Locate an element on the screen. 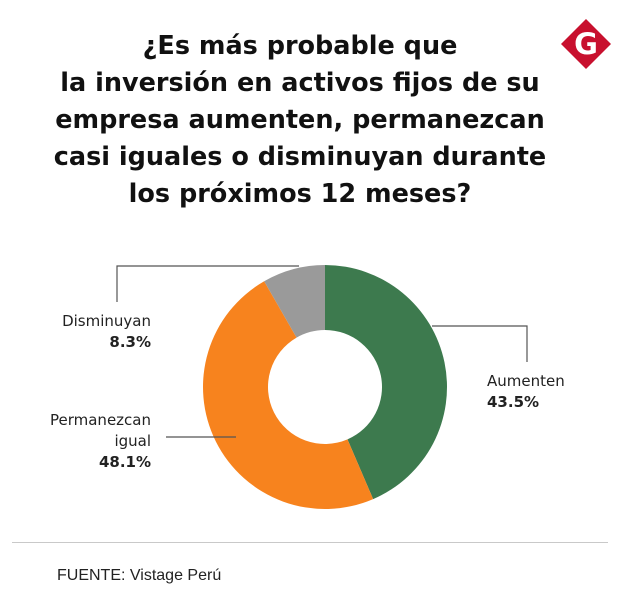  logo-diamond is located at coordinates (586, 44).